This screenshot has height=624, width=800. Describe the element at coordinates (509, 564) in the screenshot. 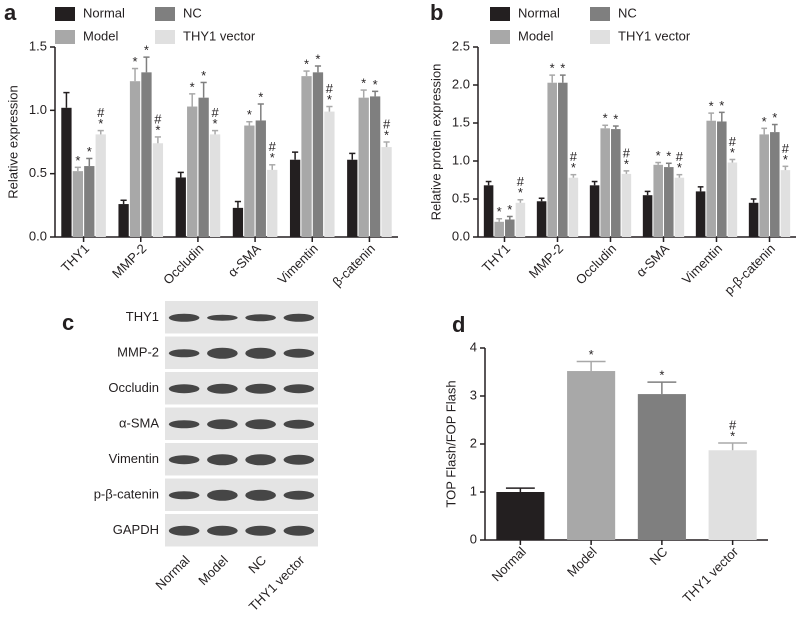

I see `x-tick-label: Normal` at that location.